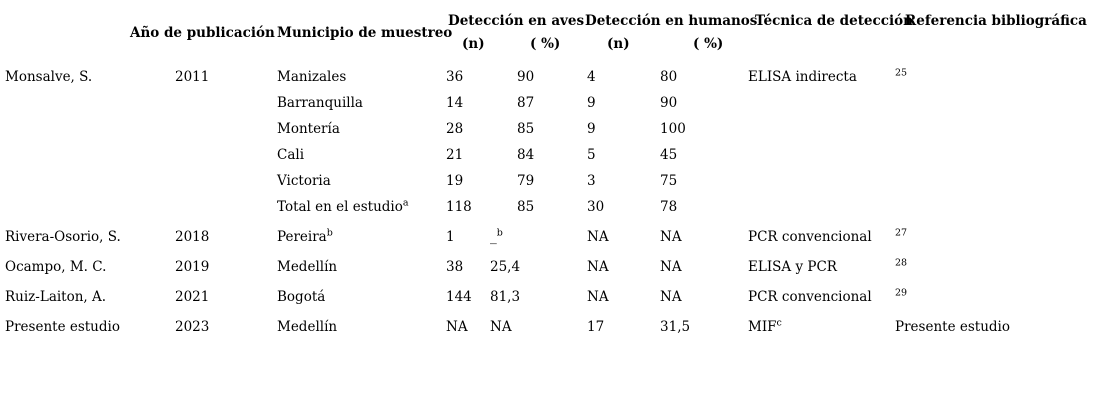 This screenshot has width=1093, height=405. Describe the element at coordinates (457, 327) in the screenshot. I see `cell-birds-n: NA` at that location.